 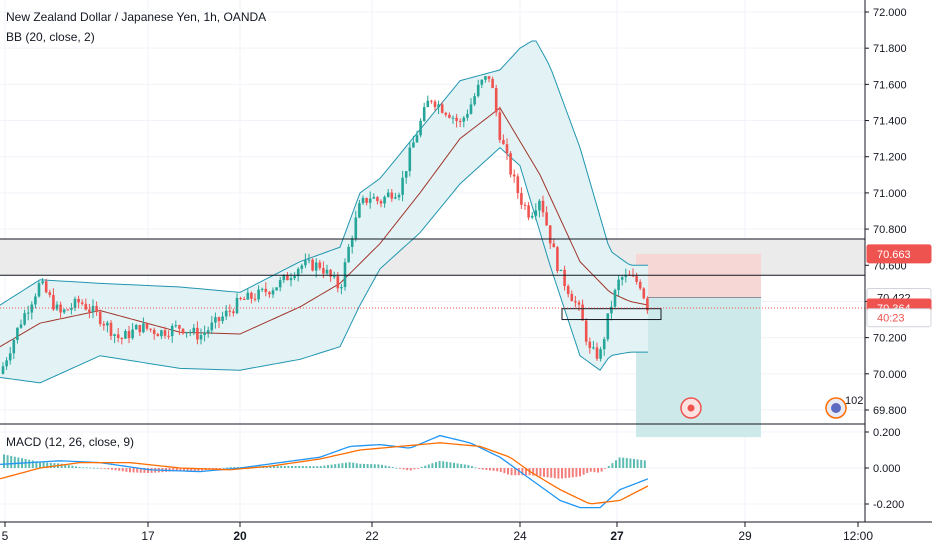 I want to click on stop-price-badge-text: 70.663, so click(x=894, y=255).